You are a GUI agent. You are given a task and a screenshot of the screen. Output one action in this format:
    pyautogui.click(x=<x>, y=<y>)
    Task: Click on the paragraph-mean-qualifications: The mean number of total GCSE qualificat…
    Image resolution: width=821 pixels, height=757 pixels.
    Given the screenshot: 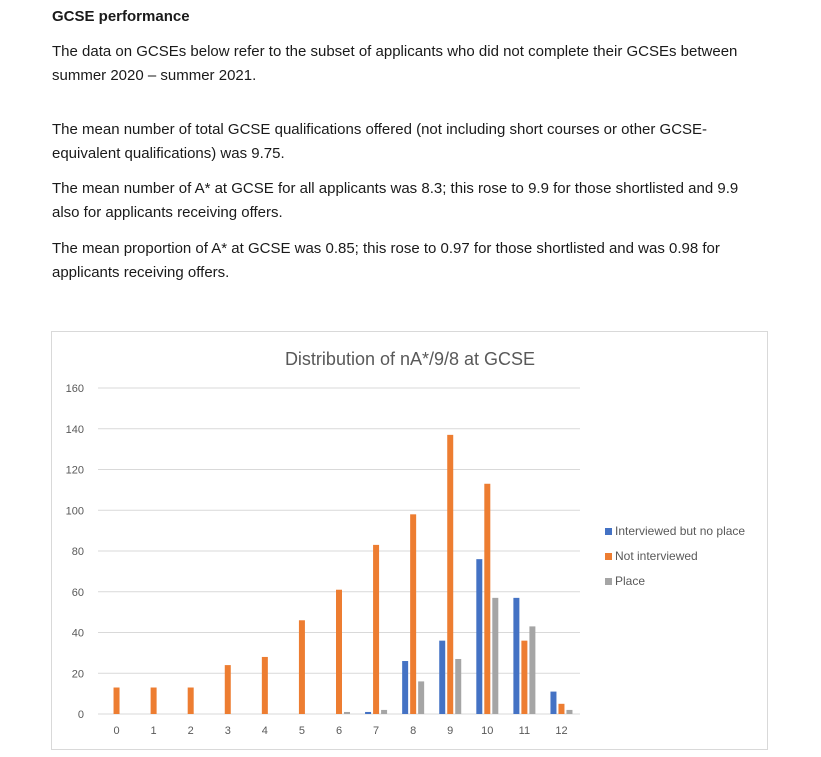 What is the action you would take?
    pyautogui.click(x=380, y=141)
    